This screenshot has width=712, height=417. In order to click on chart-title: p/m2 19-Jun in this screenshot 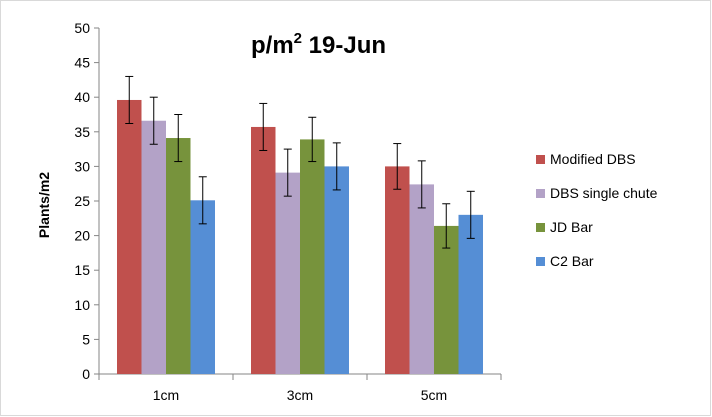, I will do `click(318, 44)`.